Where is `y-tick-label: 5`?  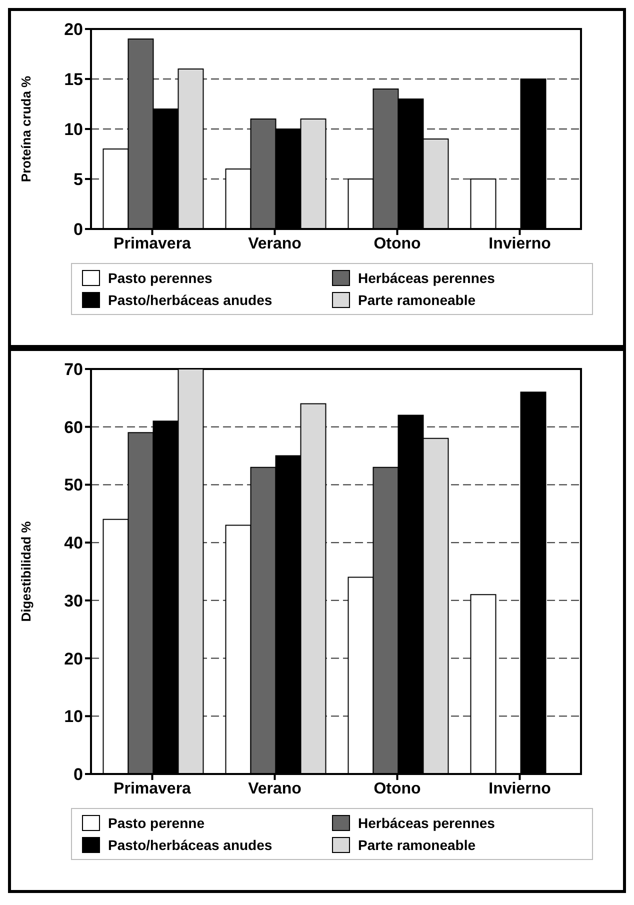 y-tick-label: 5 is located at coordinates (78, 180).